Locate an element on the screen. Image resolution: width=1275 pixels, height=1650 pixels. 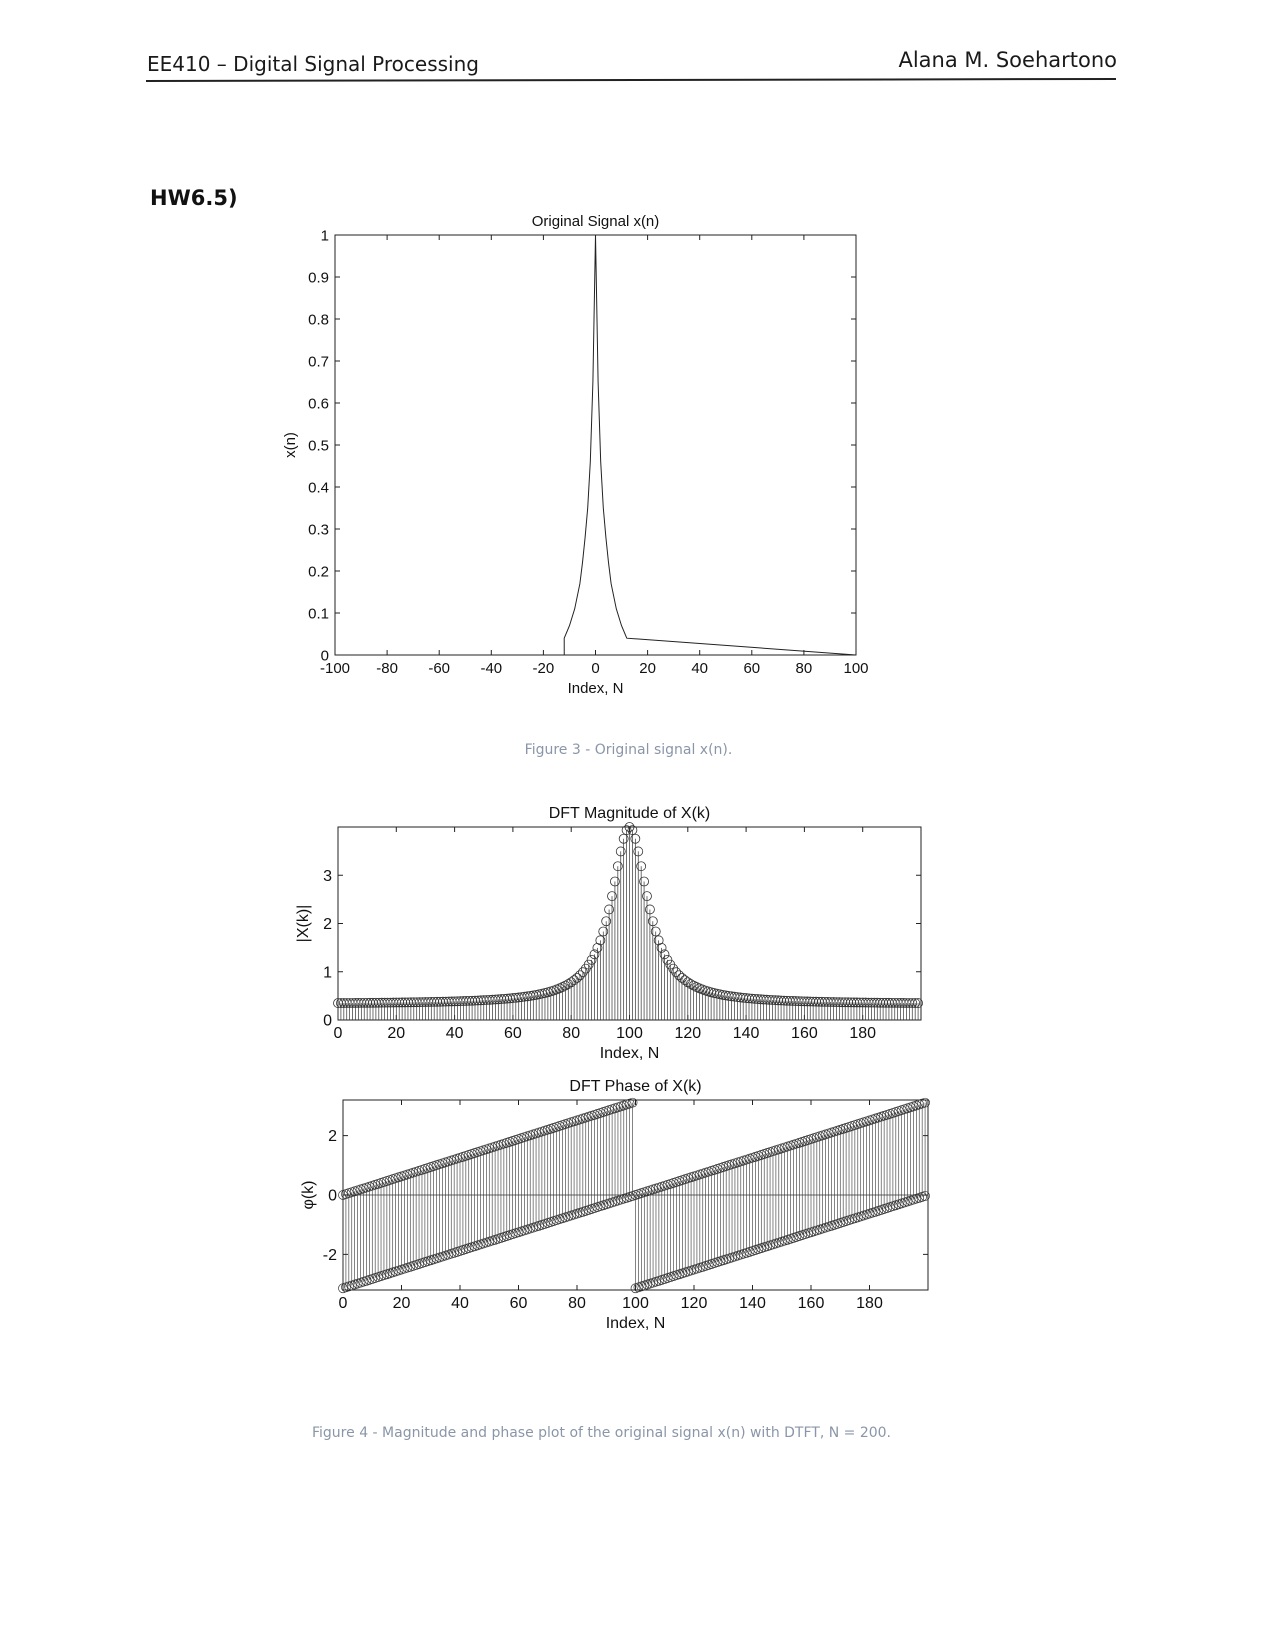
fig4a-y-tick-label: 3 is located at coordinates (327, 876).